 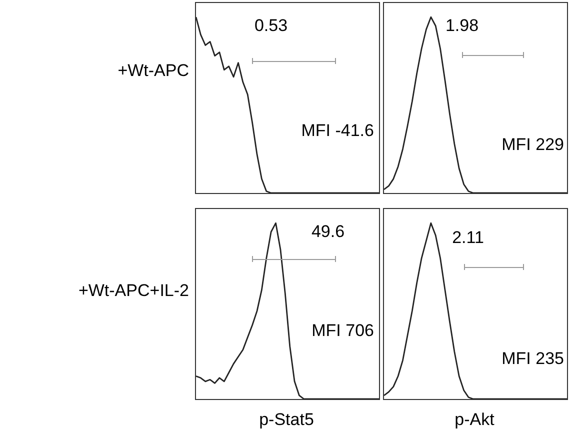 I want to click on annotation: MFI 235, so click(x=533, y=359).